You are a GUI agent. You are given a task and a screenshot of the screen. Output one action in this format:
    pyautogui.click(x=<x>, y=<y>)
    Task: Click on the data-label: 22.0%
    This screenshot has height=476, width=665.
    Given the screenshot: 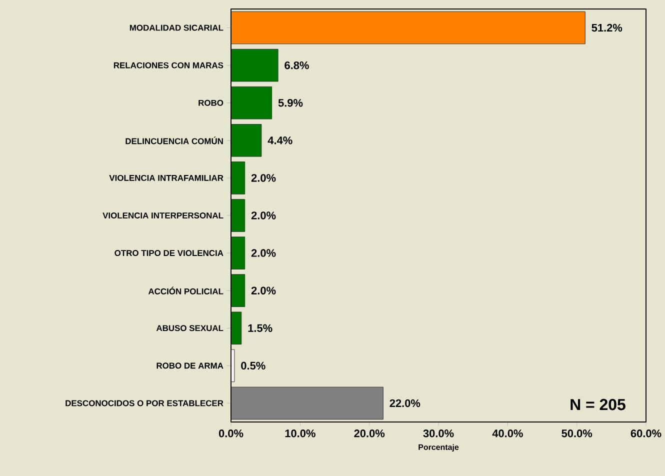 What is the action you would take?
    pyautogui.click(x=405, y=403)
    